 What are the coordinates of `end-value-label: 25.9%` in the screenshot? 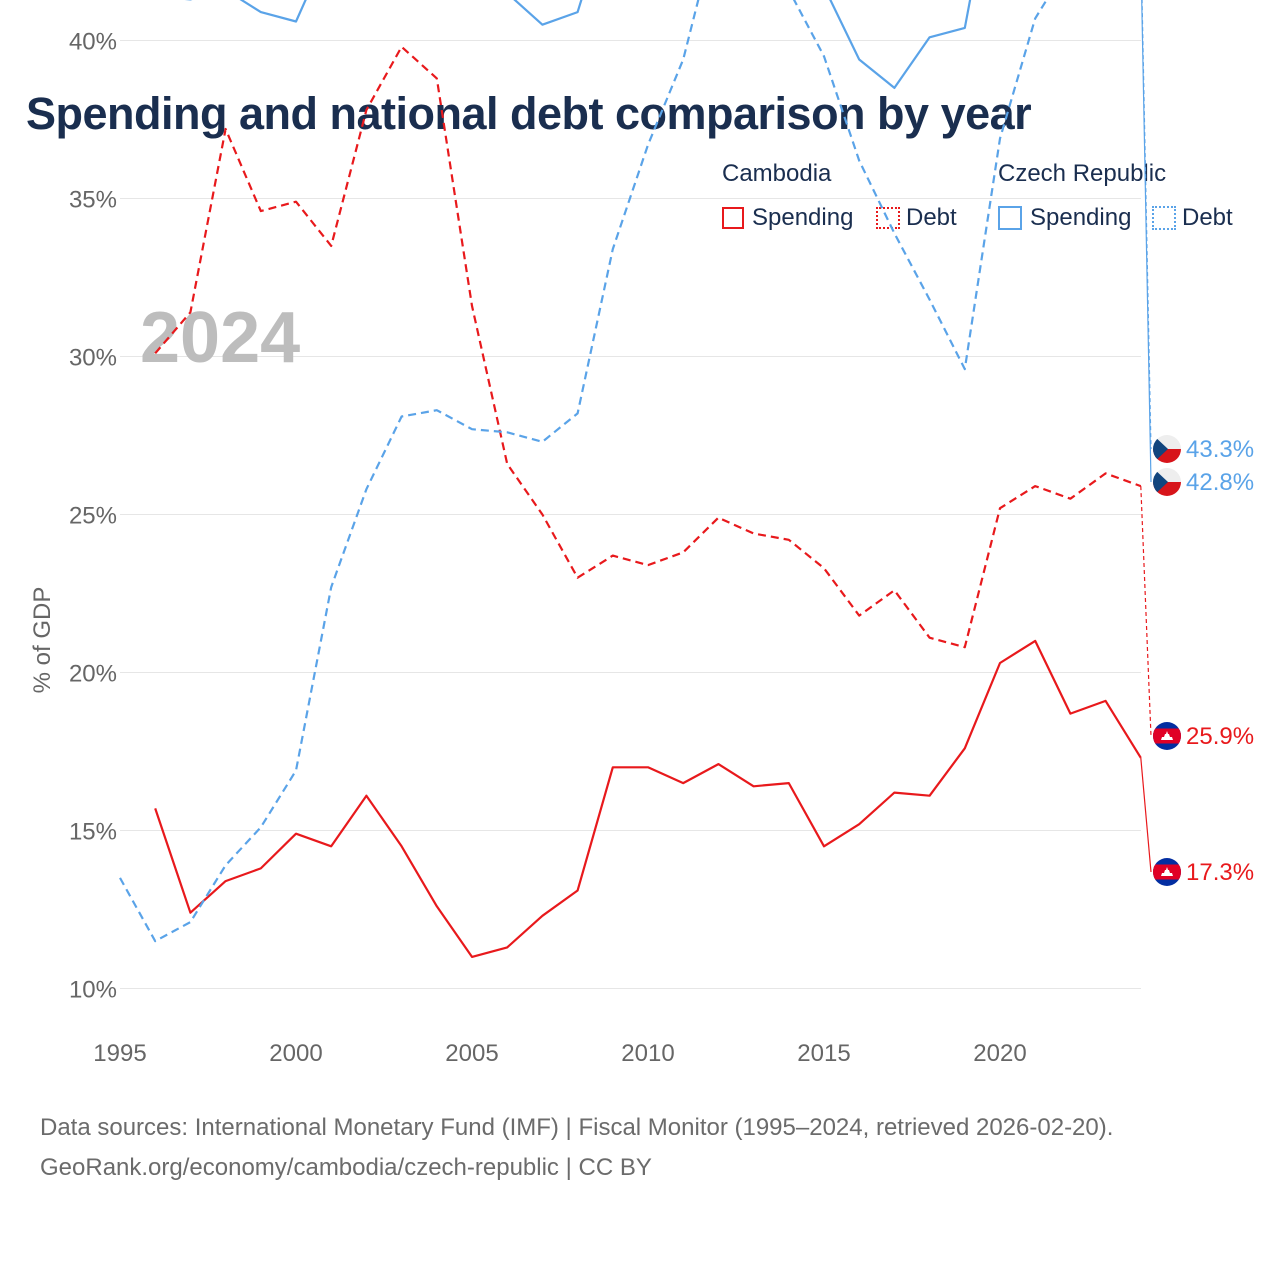 It's located at (1220, 736).